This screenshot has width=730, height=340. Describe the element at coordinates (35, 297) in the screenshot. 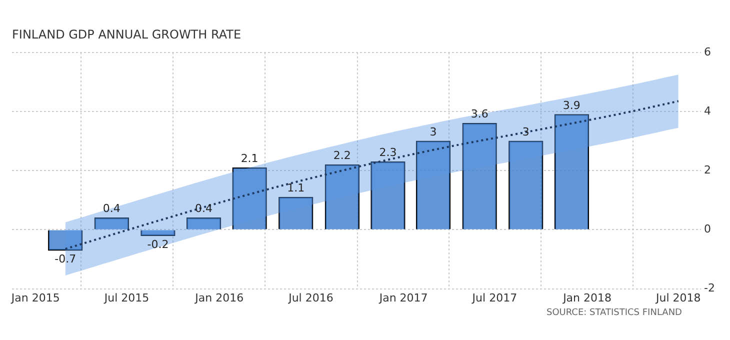

I see `x-tick-label: Jan 2015` at that location.